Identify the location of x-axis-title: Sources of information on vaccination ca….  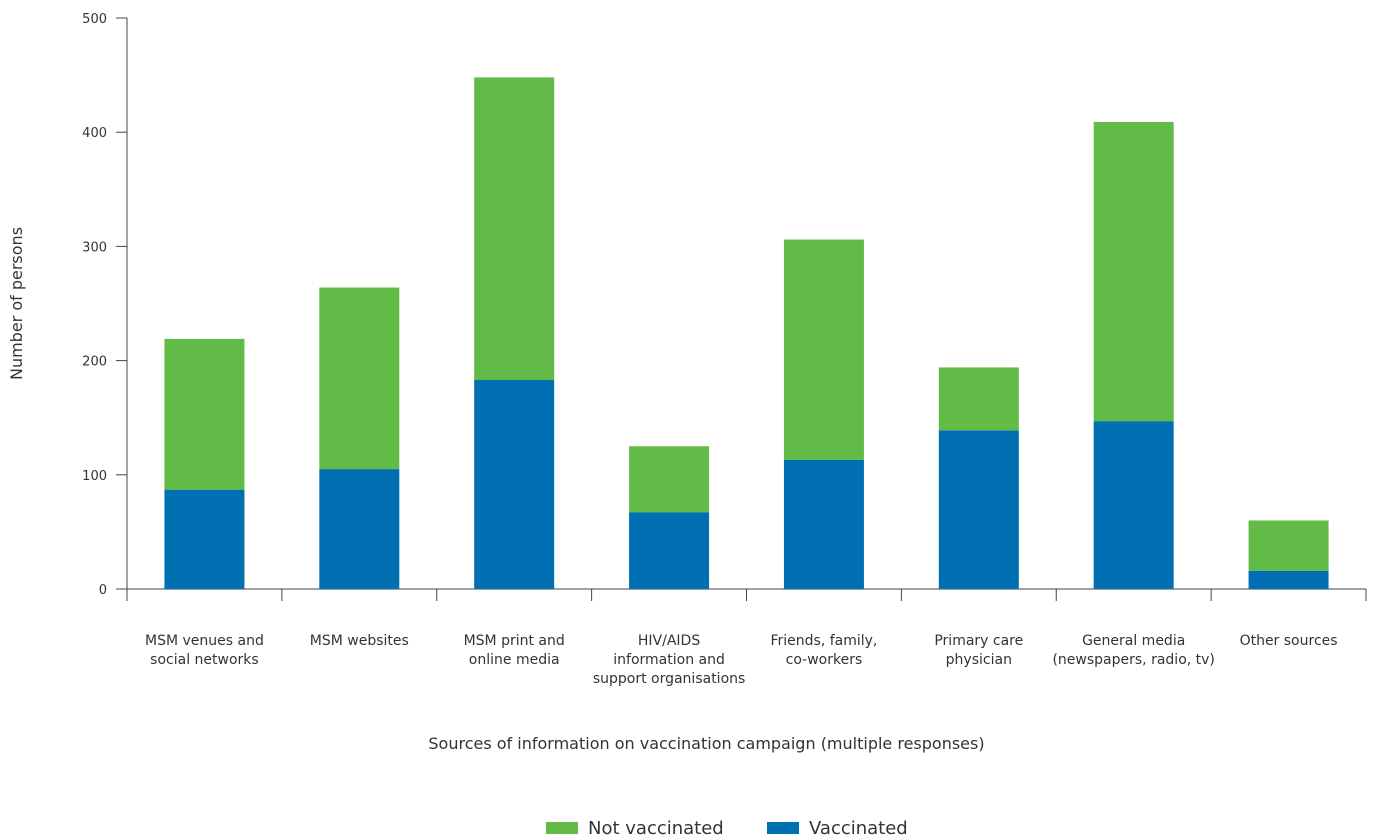
(706, 743).